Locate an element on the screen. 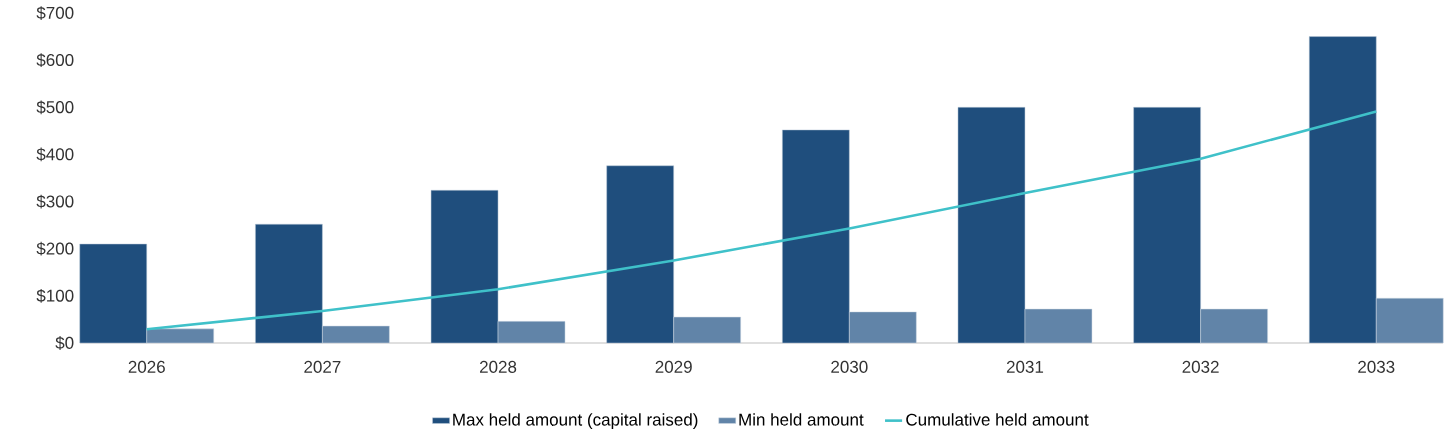  y-tick-label: $400 is located at coordinates (55, 154).